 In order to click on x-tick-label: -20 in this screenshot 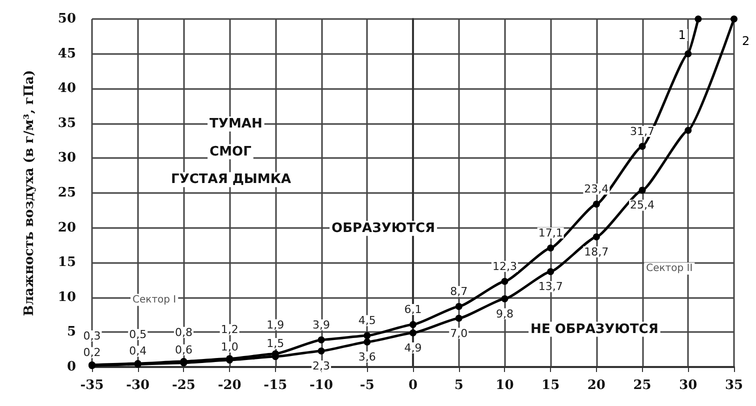, I will do `click(230, 385)`.